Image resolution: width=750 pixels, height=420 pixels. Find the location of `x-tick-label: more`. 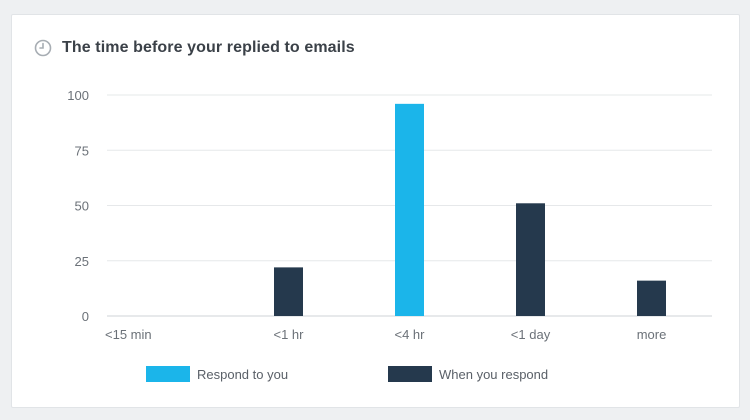

x-tick-label: more is located at coordinates (652, 334).